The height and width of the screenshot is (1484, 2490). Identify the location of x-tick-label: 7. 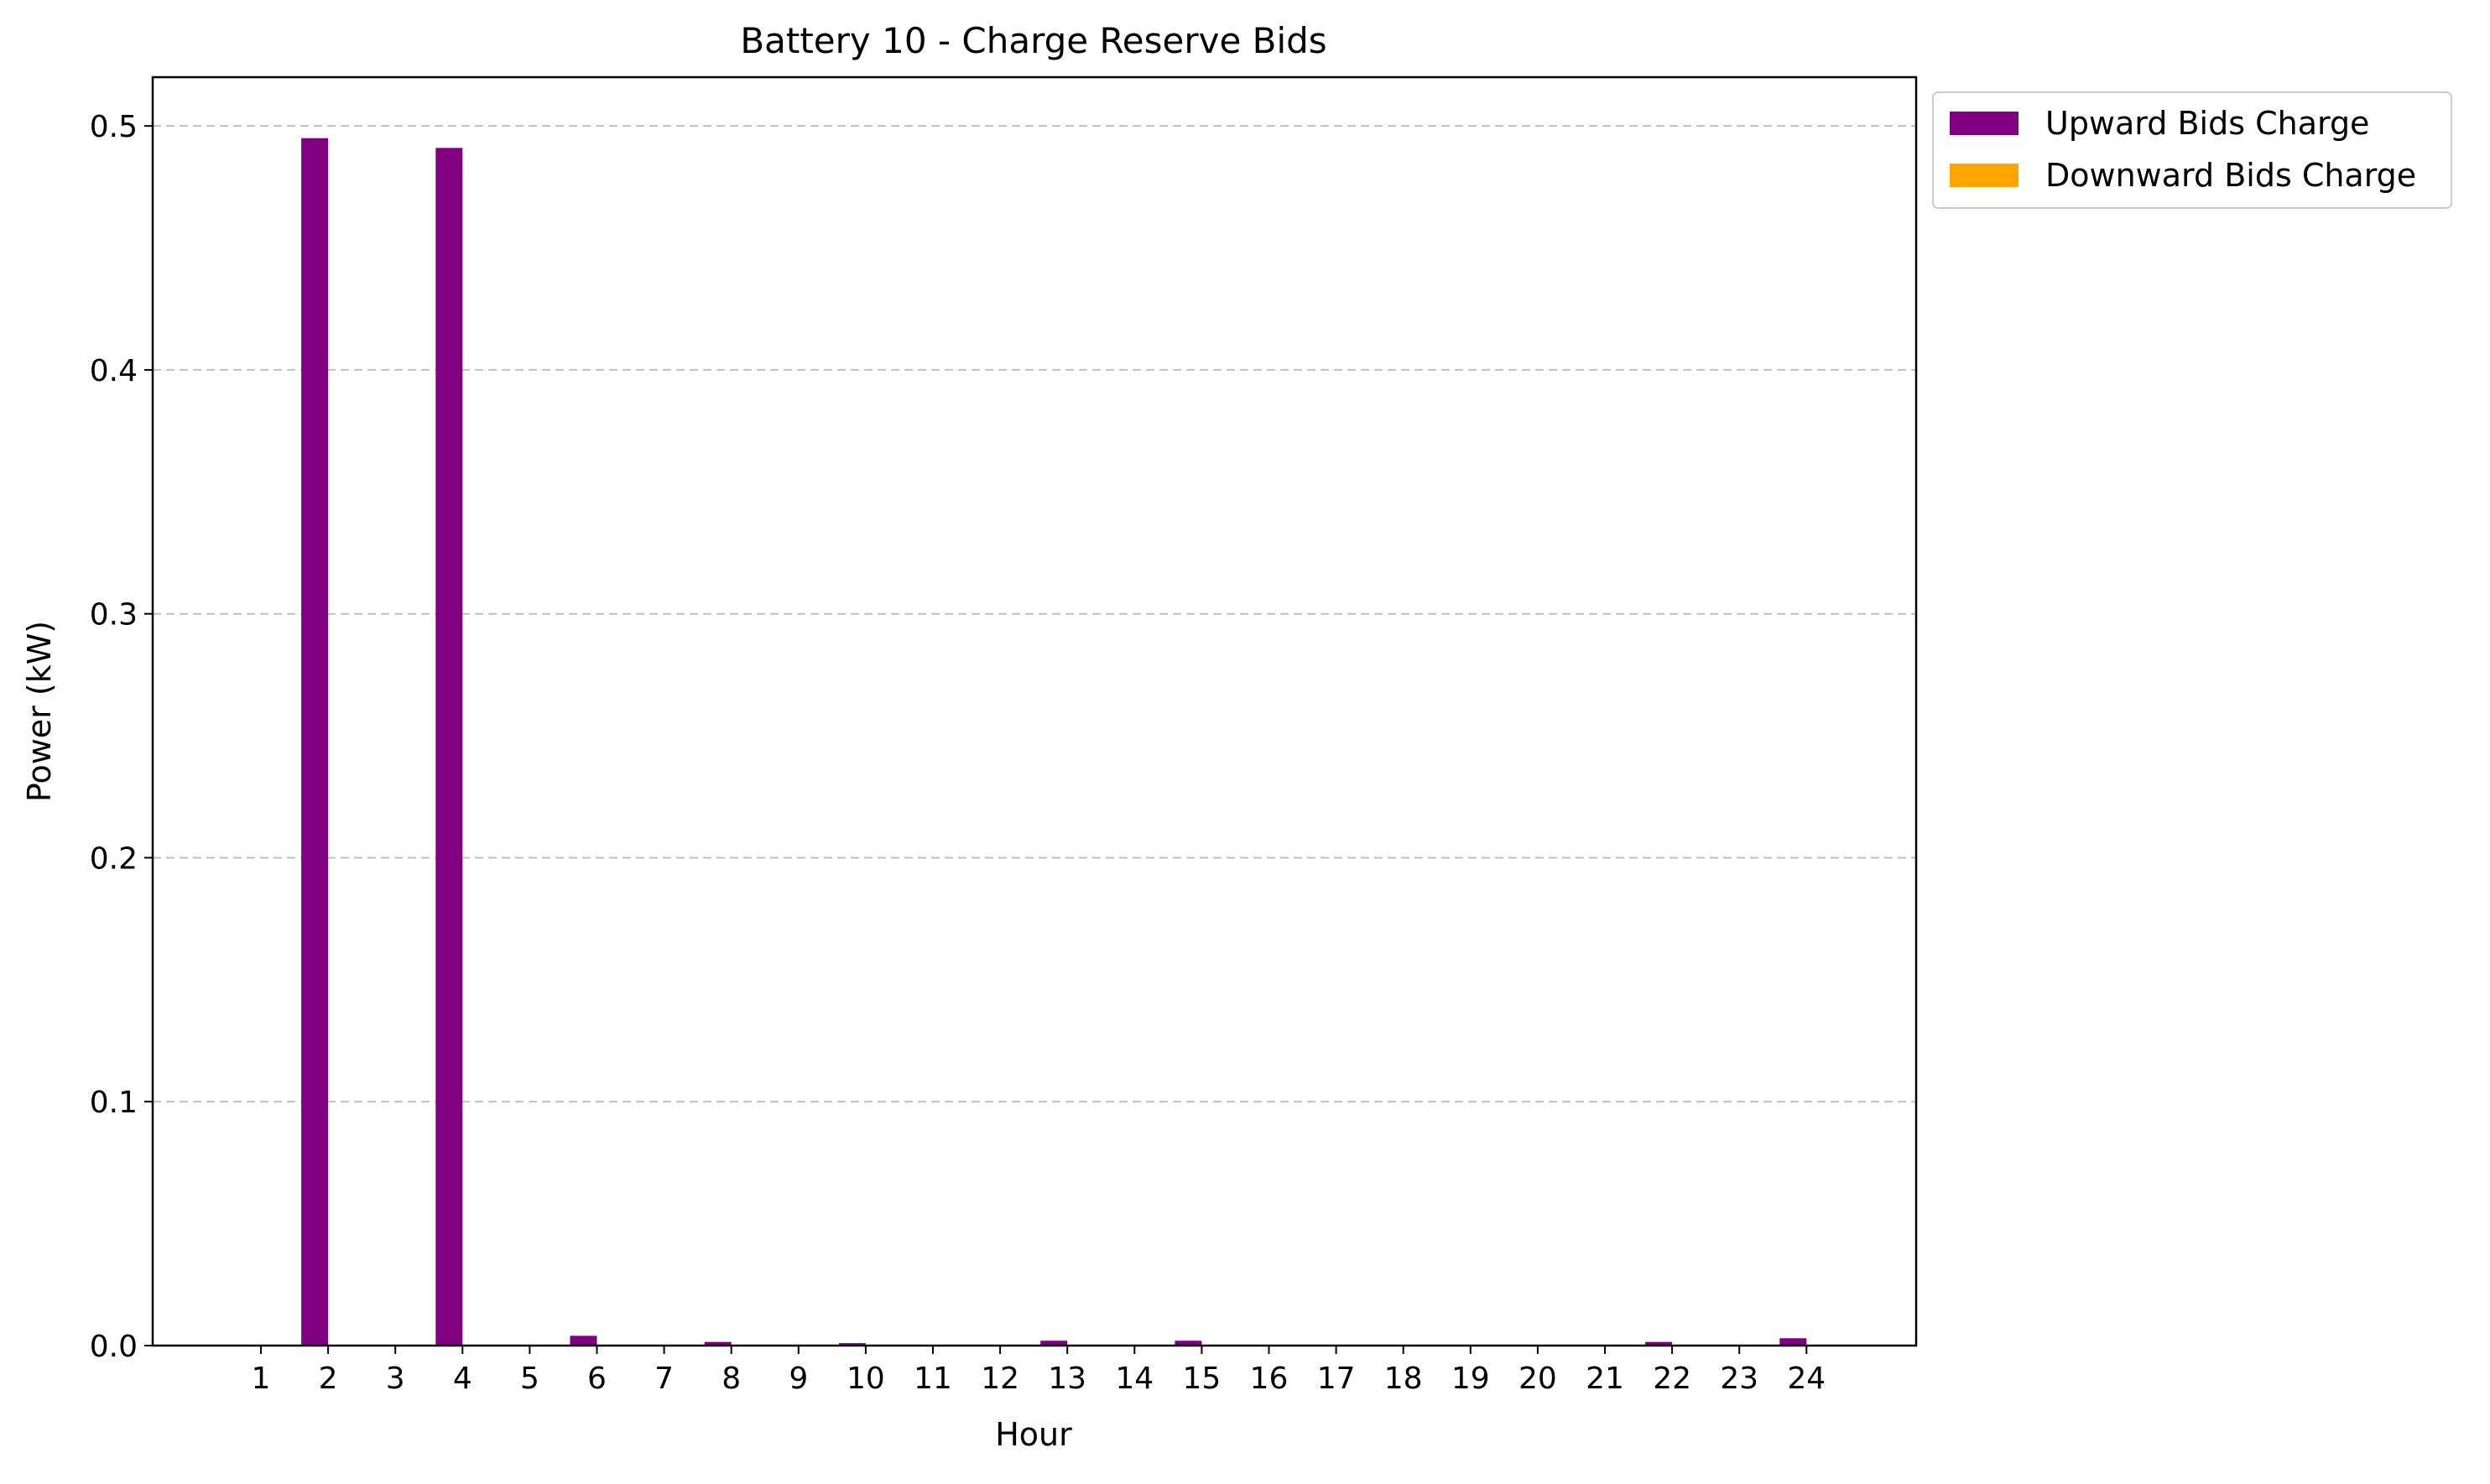
(664, 1379).